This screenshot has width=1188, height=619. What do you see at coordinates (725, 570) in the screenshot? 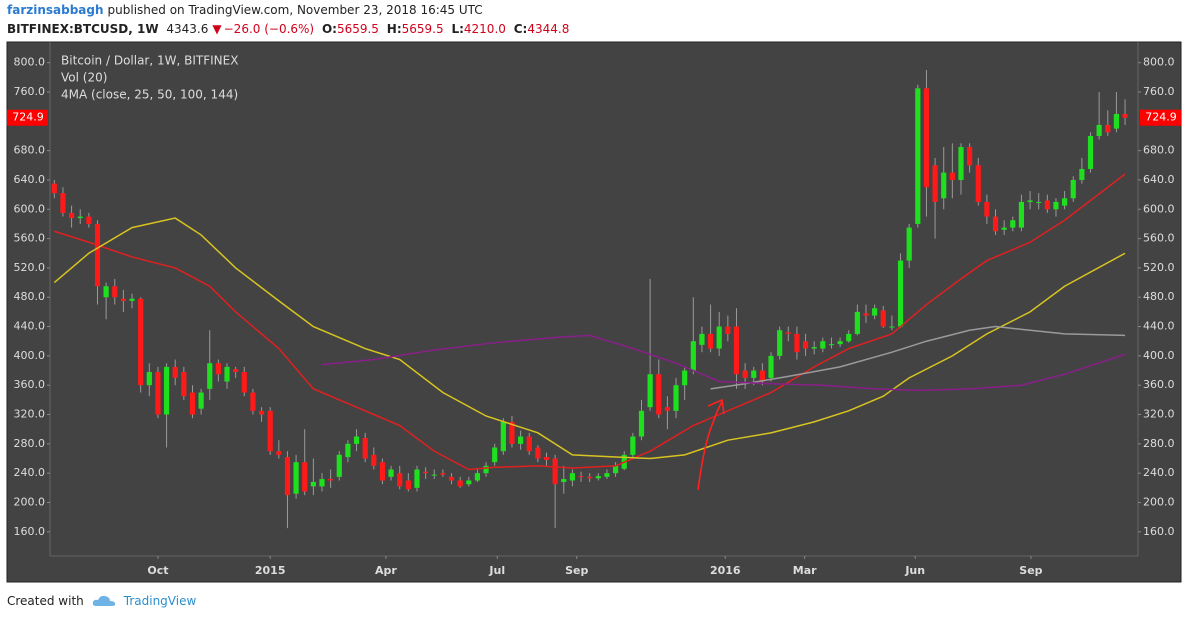
I see `x-tick-label: 2016` at bounding box center [725, 570].